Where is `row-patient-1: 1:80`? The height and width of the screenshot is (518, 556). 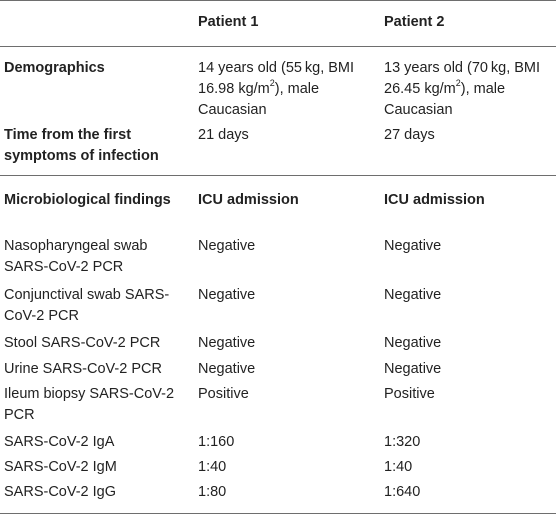
row-patient-1: 1:80 is located at coordinates (212, 492).